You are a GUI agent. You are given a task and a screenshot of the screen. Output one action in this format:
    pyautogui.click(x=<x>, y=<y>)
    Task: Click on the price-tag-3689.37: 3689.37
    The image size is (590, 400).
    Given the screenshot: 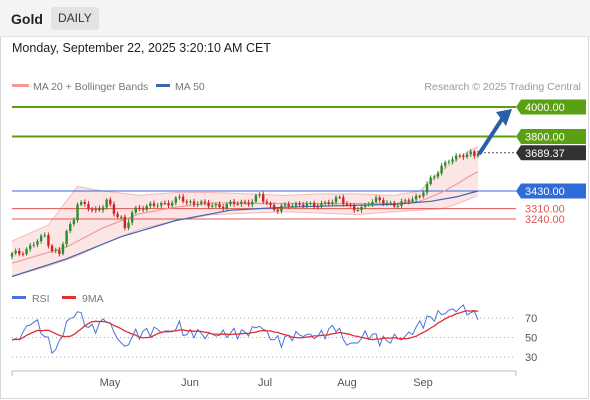 What is the action you would take?
    pyautogui.click(x=551, y=153)
    